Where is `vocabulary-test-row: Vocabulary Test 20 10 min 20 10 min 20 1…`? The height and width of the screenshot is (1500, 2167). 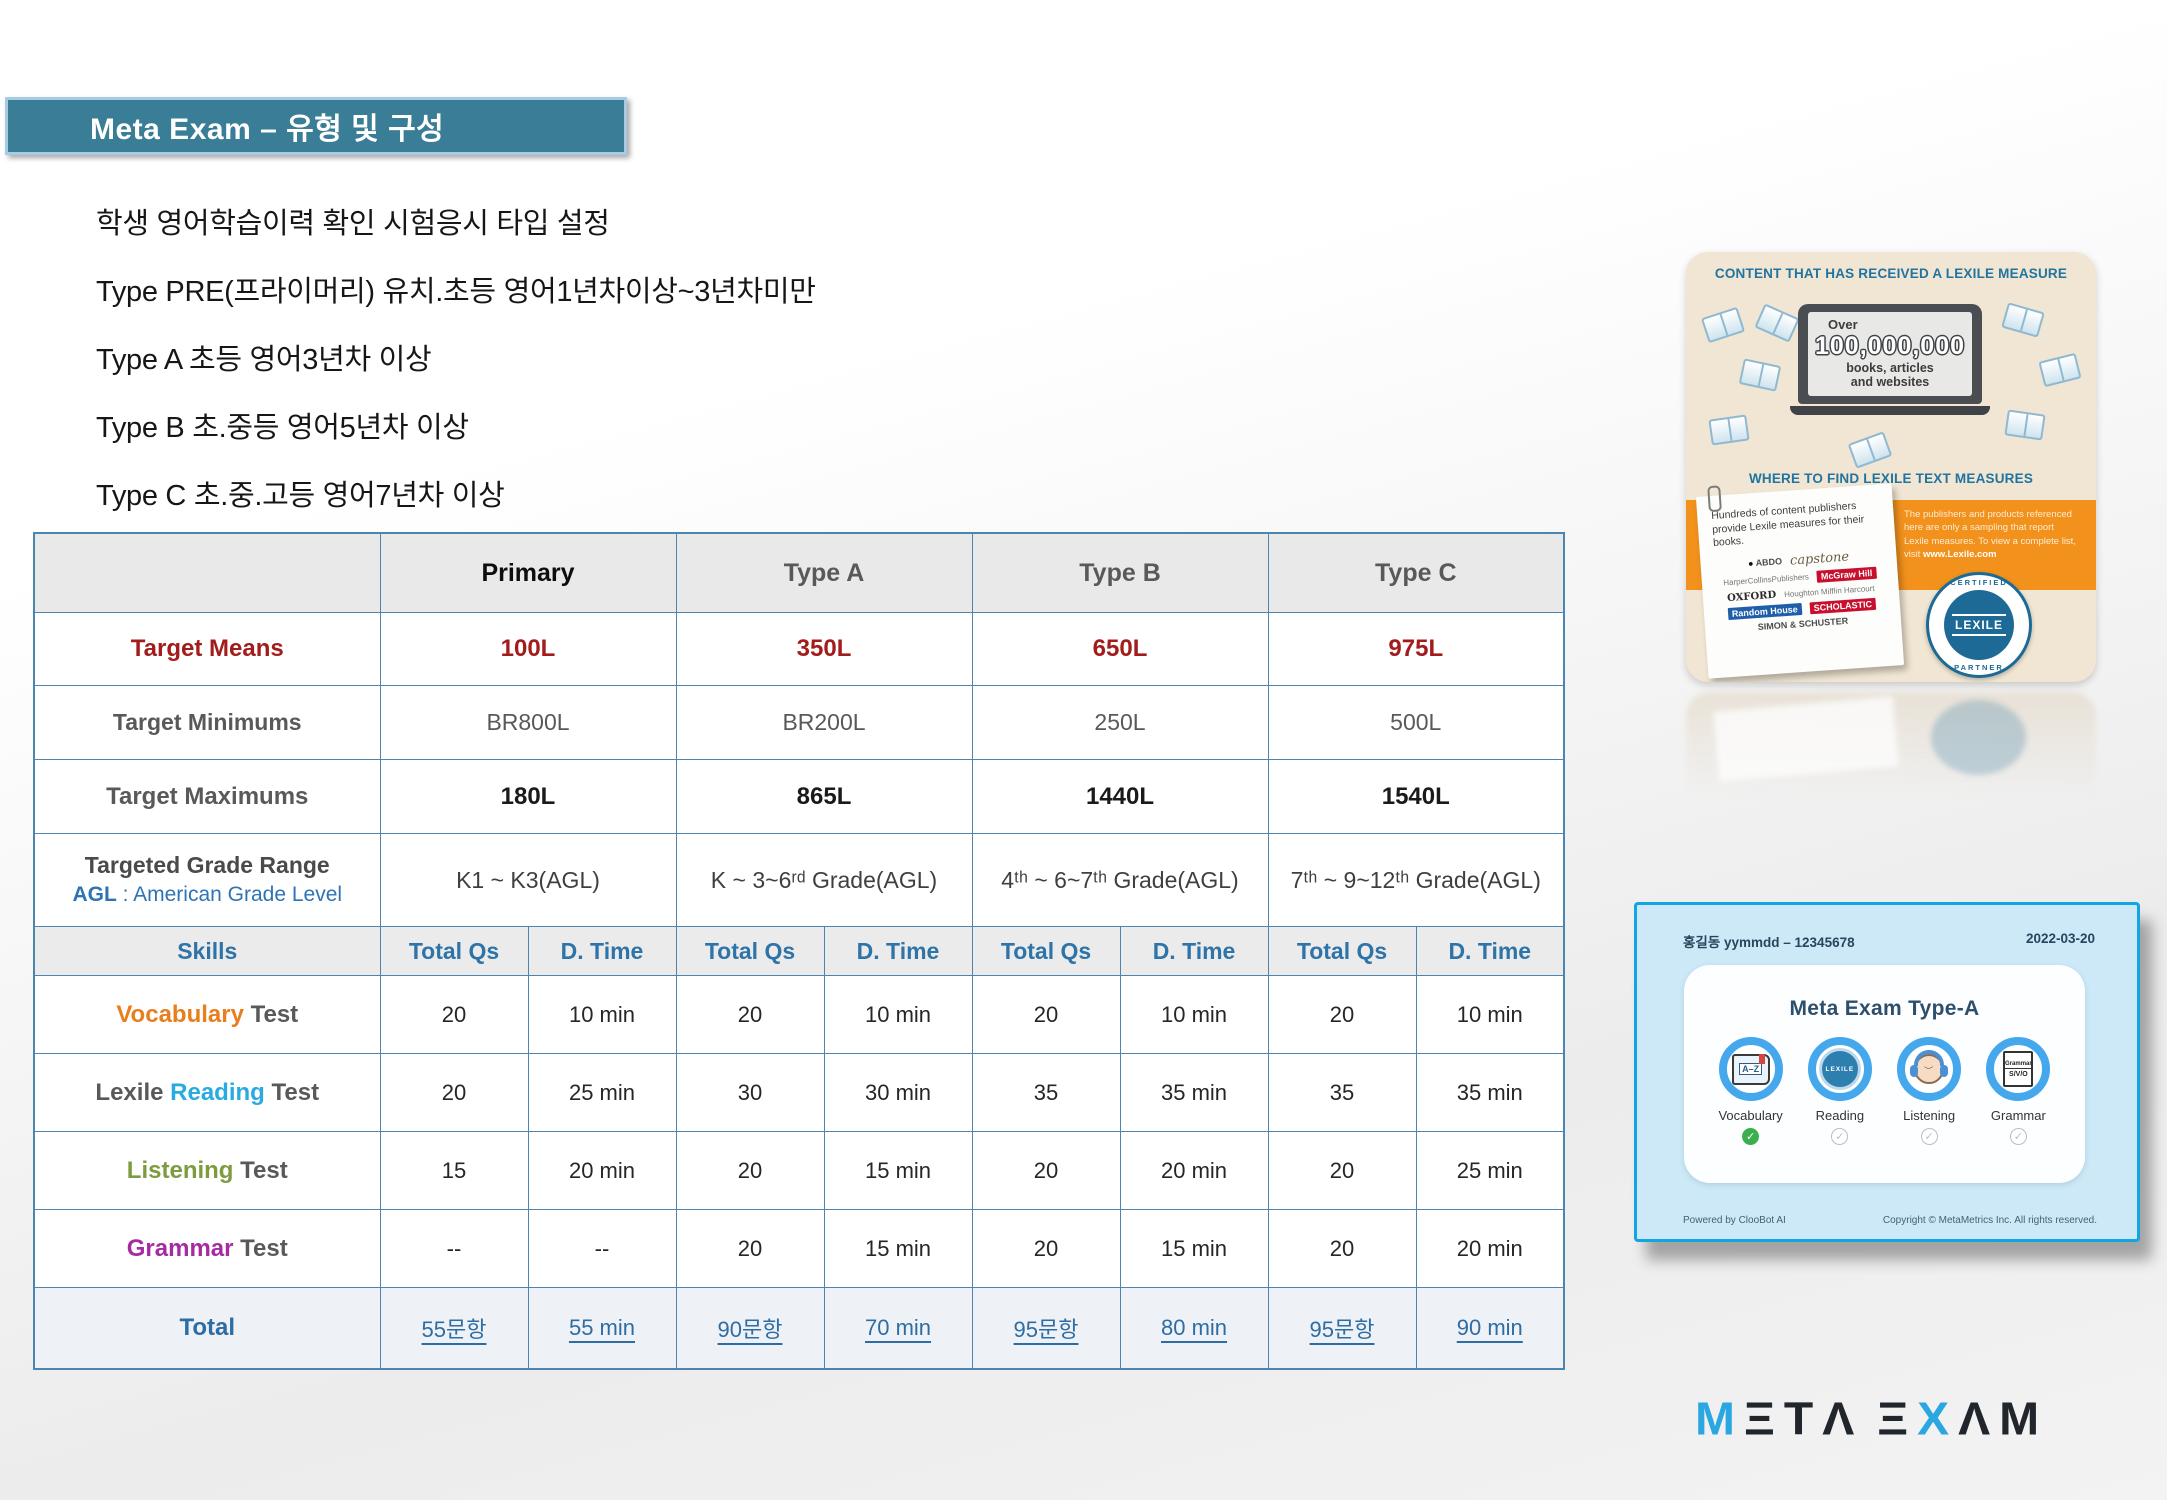
vocabulary-test-row: Vocabulary Test 20 10 min 20 10 min 20 1… is located at coordinates (799, 1014).